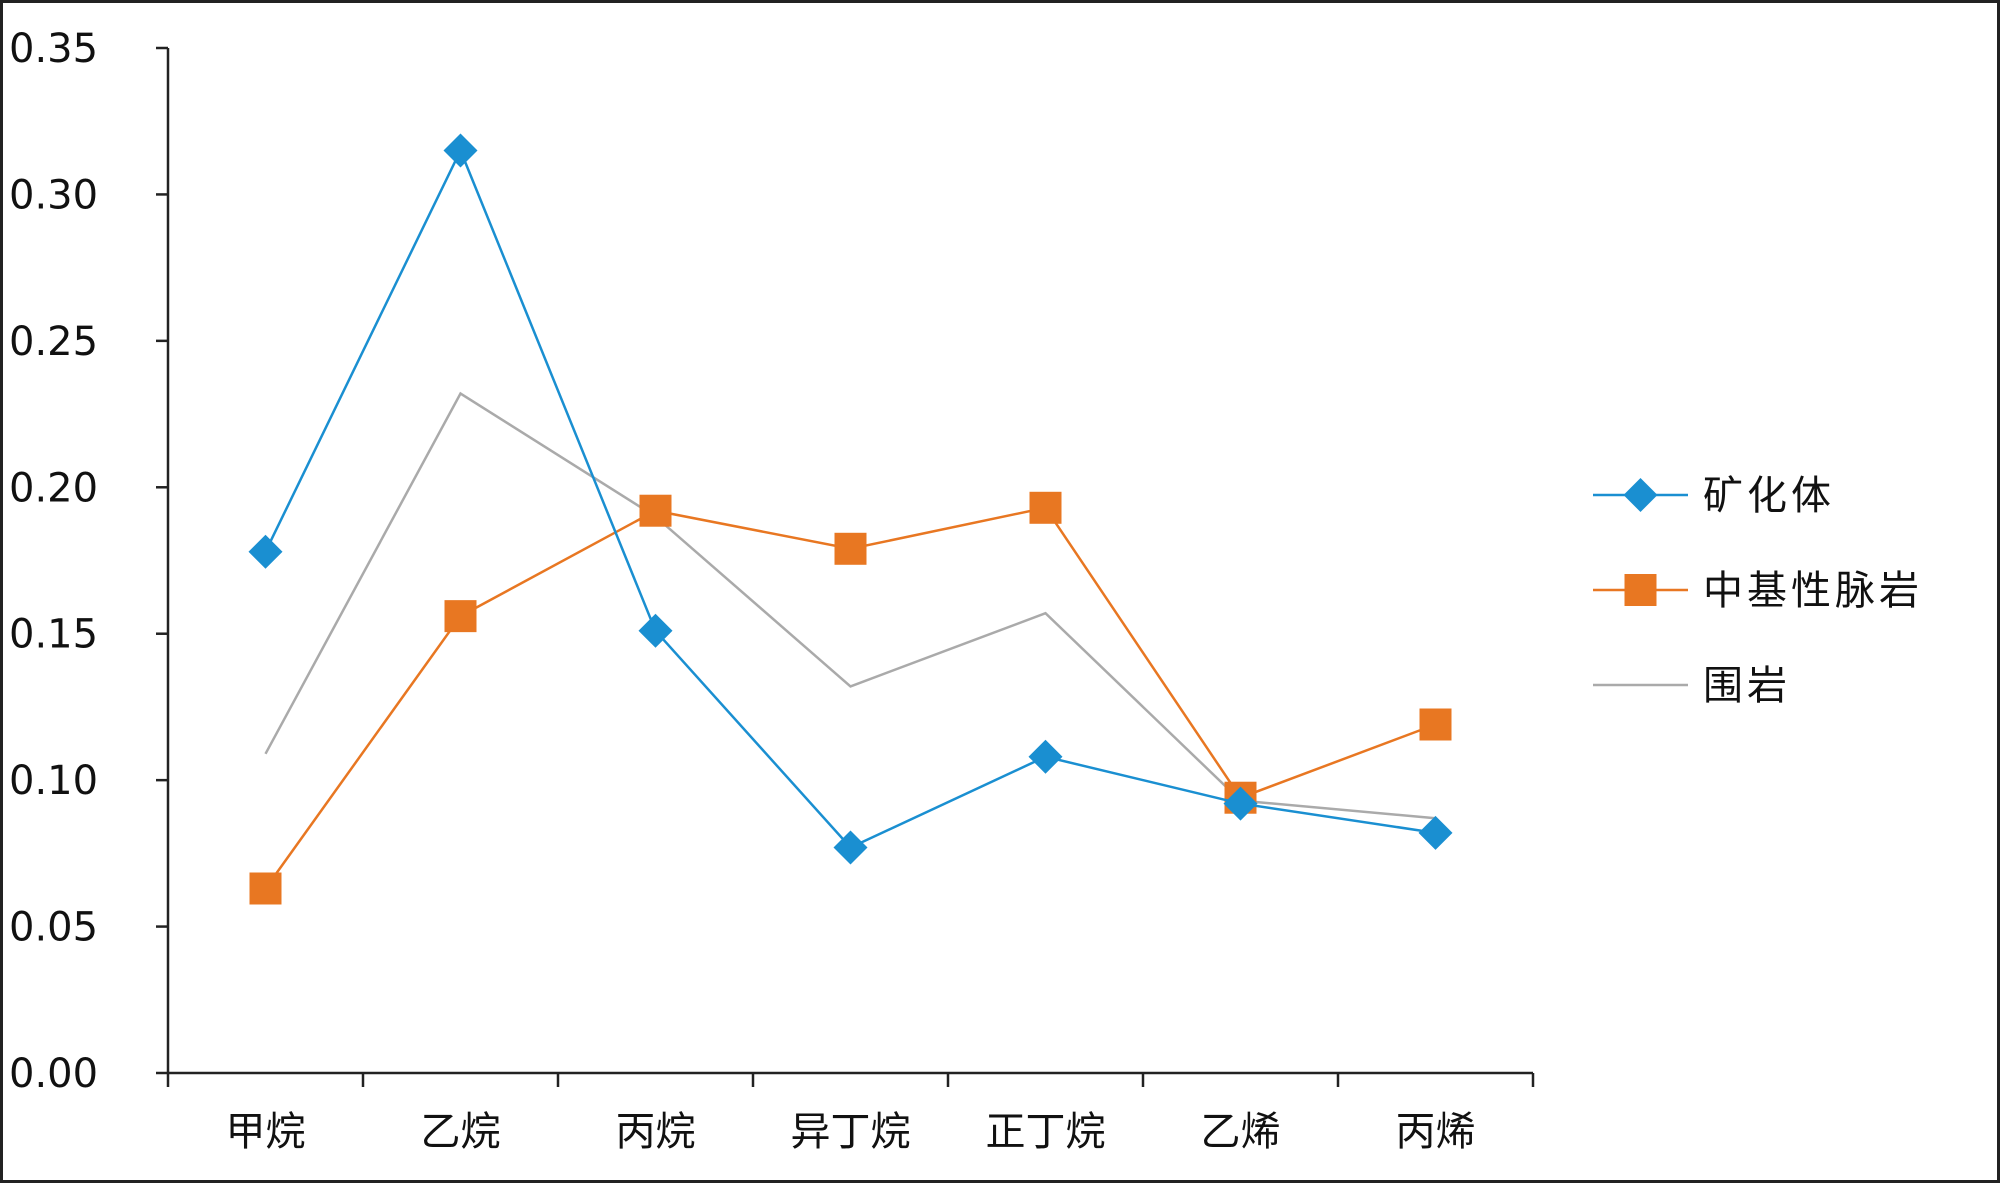 The width and height of the screenshot is (2000, 1186). I want to click on x-category-label: 甲烷, so click(266, 1132).